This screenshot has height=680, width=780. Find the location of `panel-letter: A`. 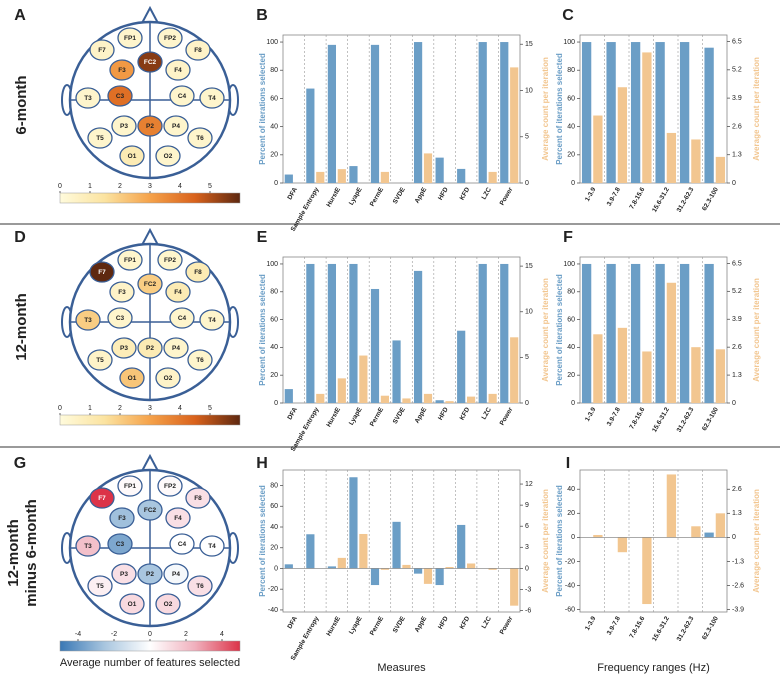

panel-letter: A is located at coordinates (20, 15).